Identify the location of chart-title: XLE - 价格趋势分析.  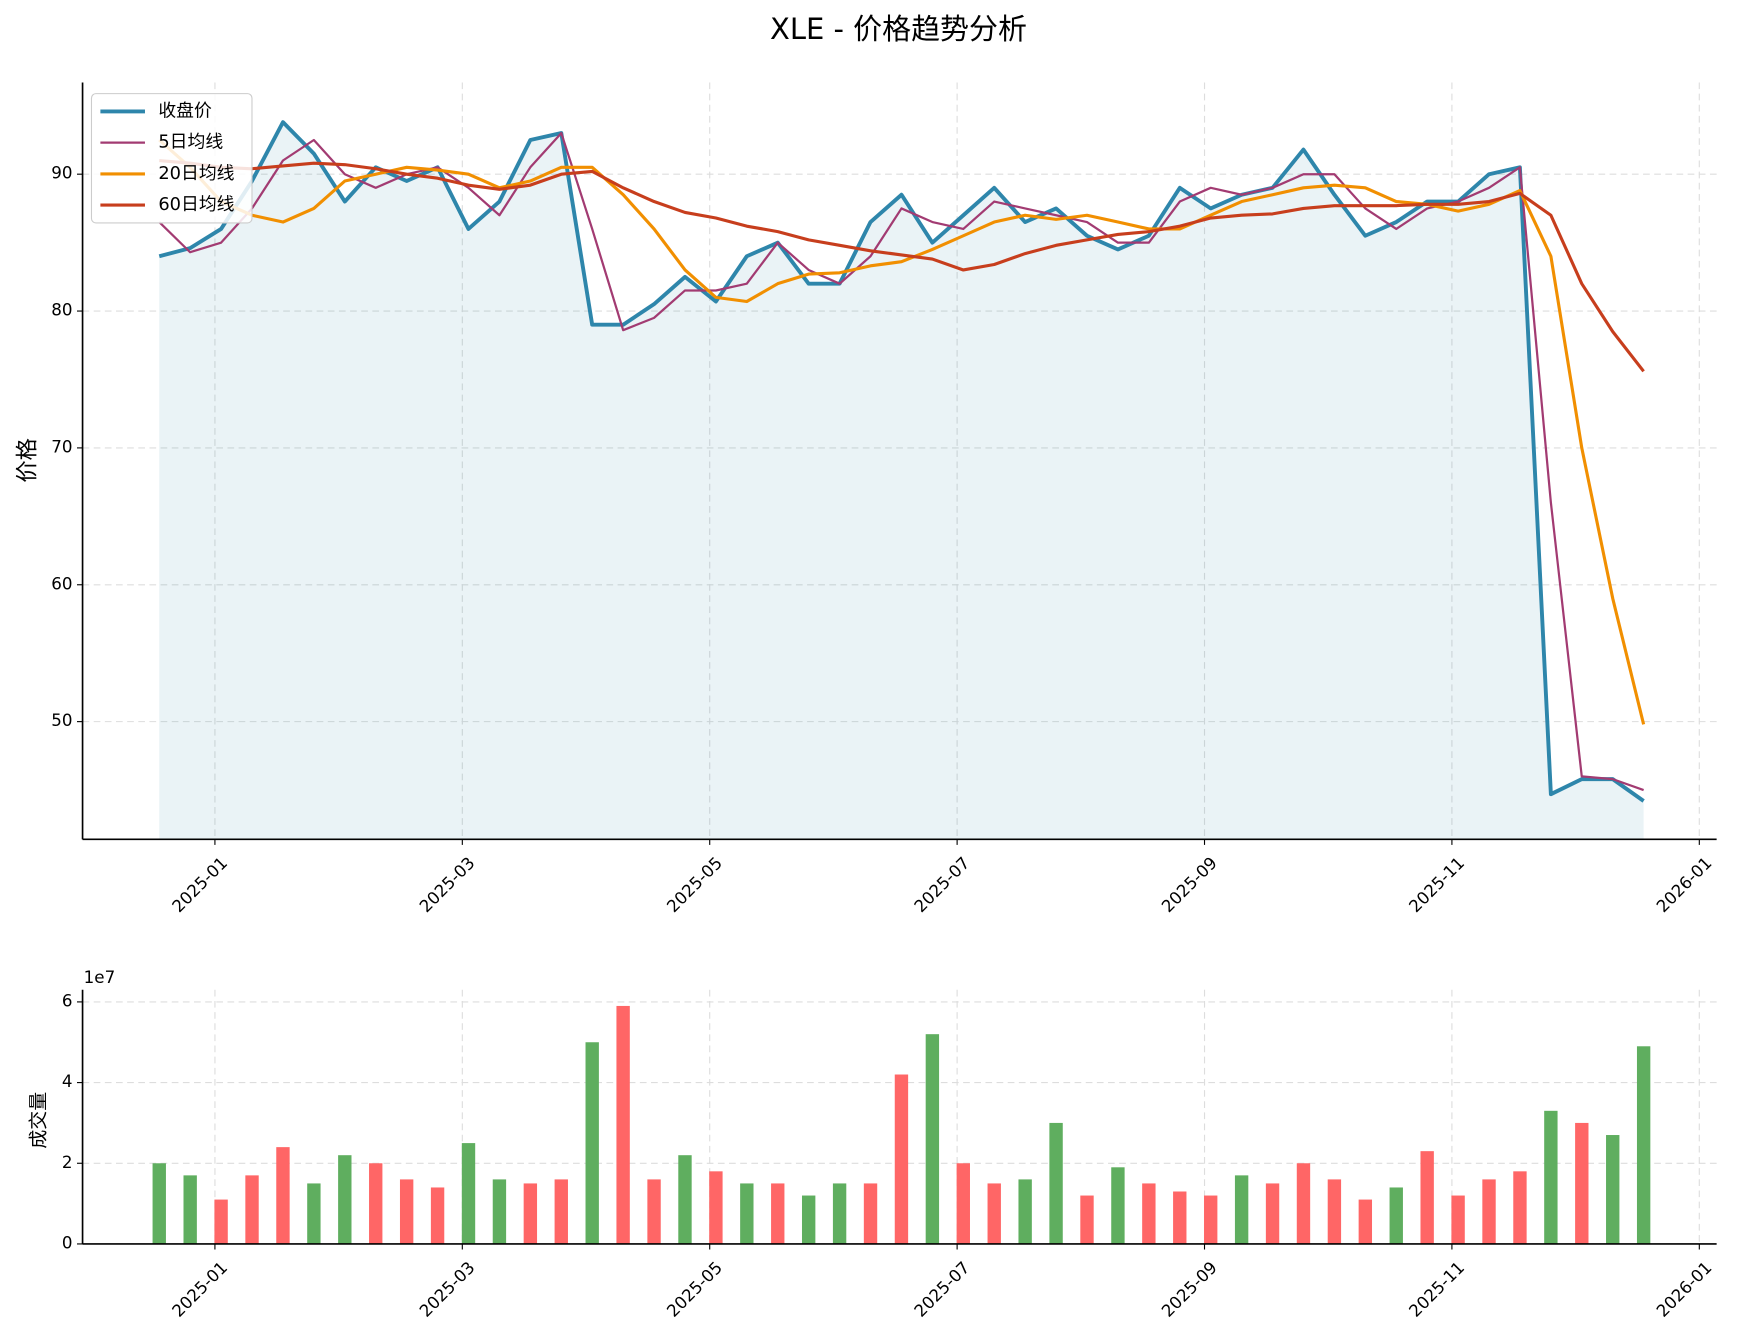
(898, 29).